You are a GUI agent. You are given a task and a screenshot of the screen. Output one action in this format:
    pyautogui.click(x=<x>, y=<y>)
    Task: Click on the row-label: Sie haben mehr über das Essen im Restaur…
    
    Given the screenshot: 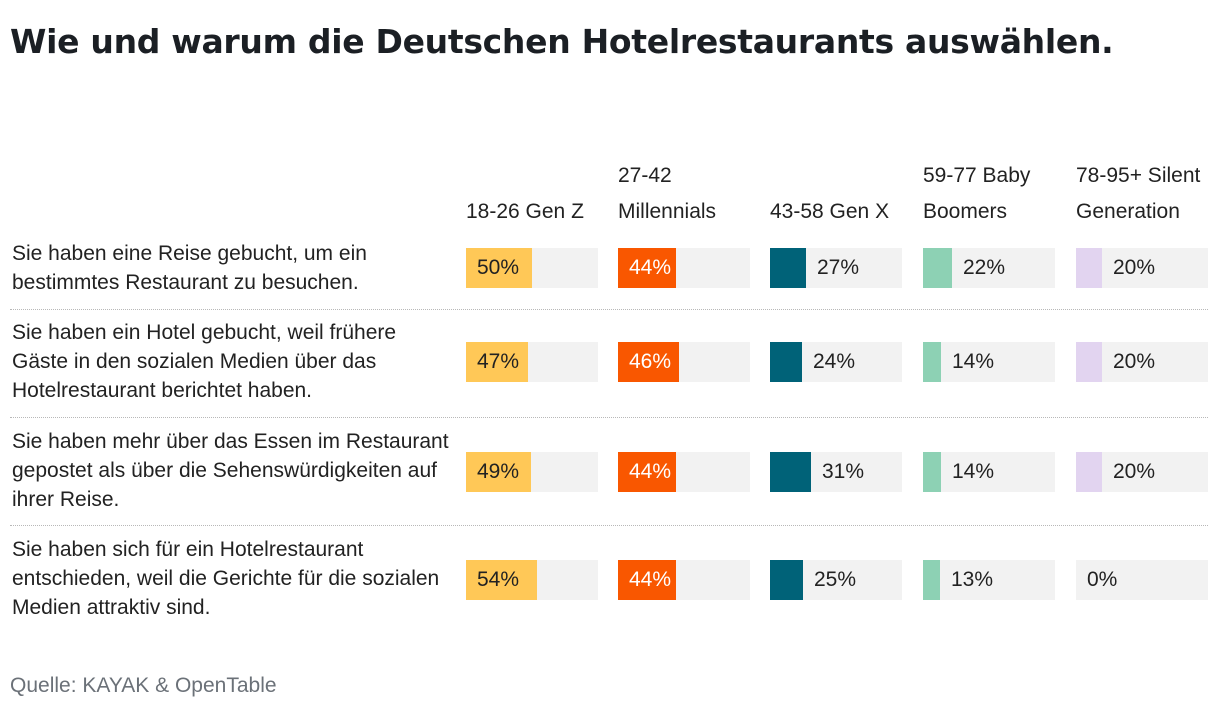 What is the action you would take?
    pyautogui.click(x=230, y=470)
    